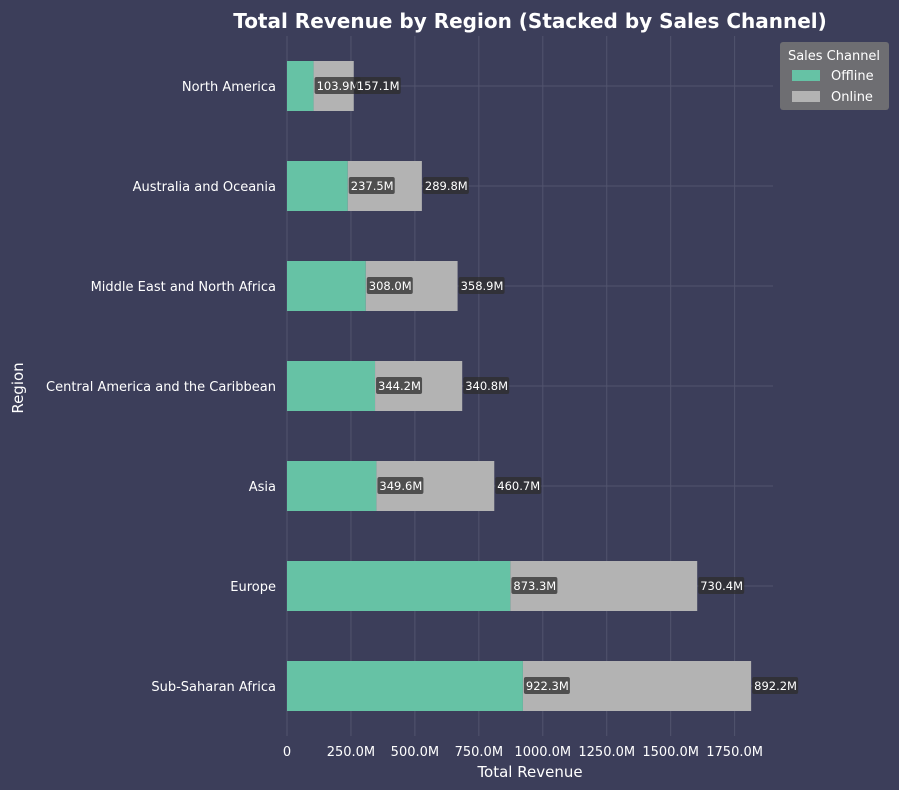 The width and height of the screenshot is (899, 790). I want to click on y-tick-label: Europe, so click(253, 587).